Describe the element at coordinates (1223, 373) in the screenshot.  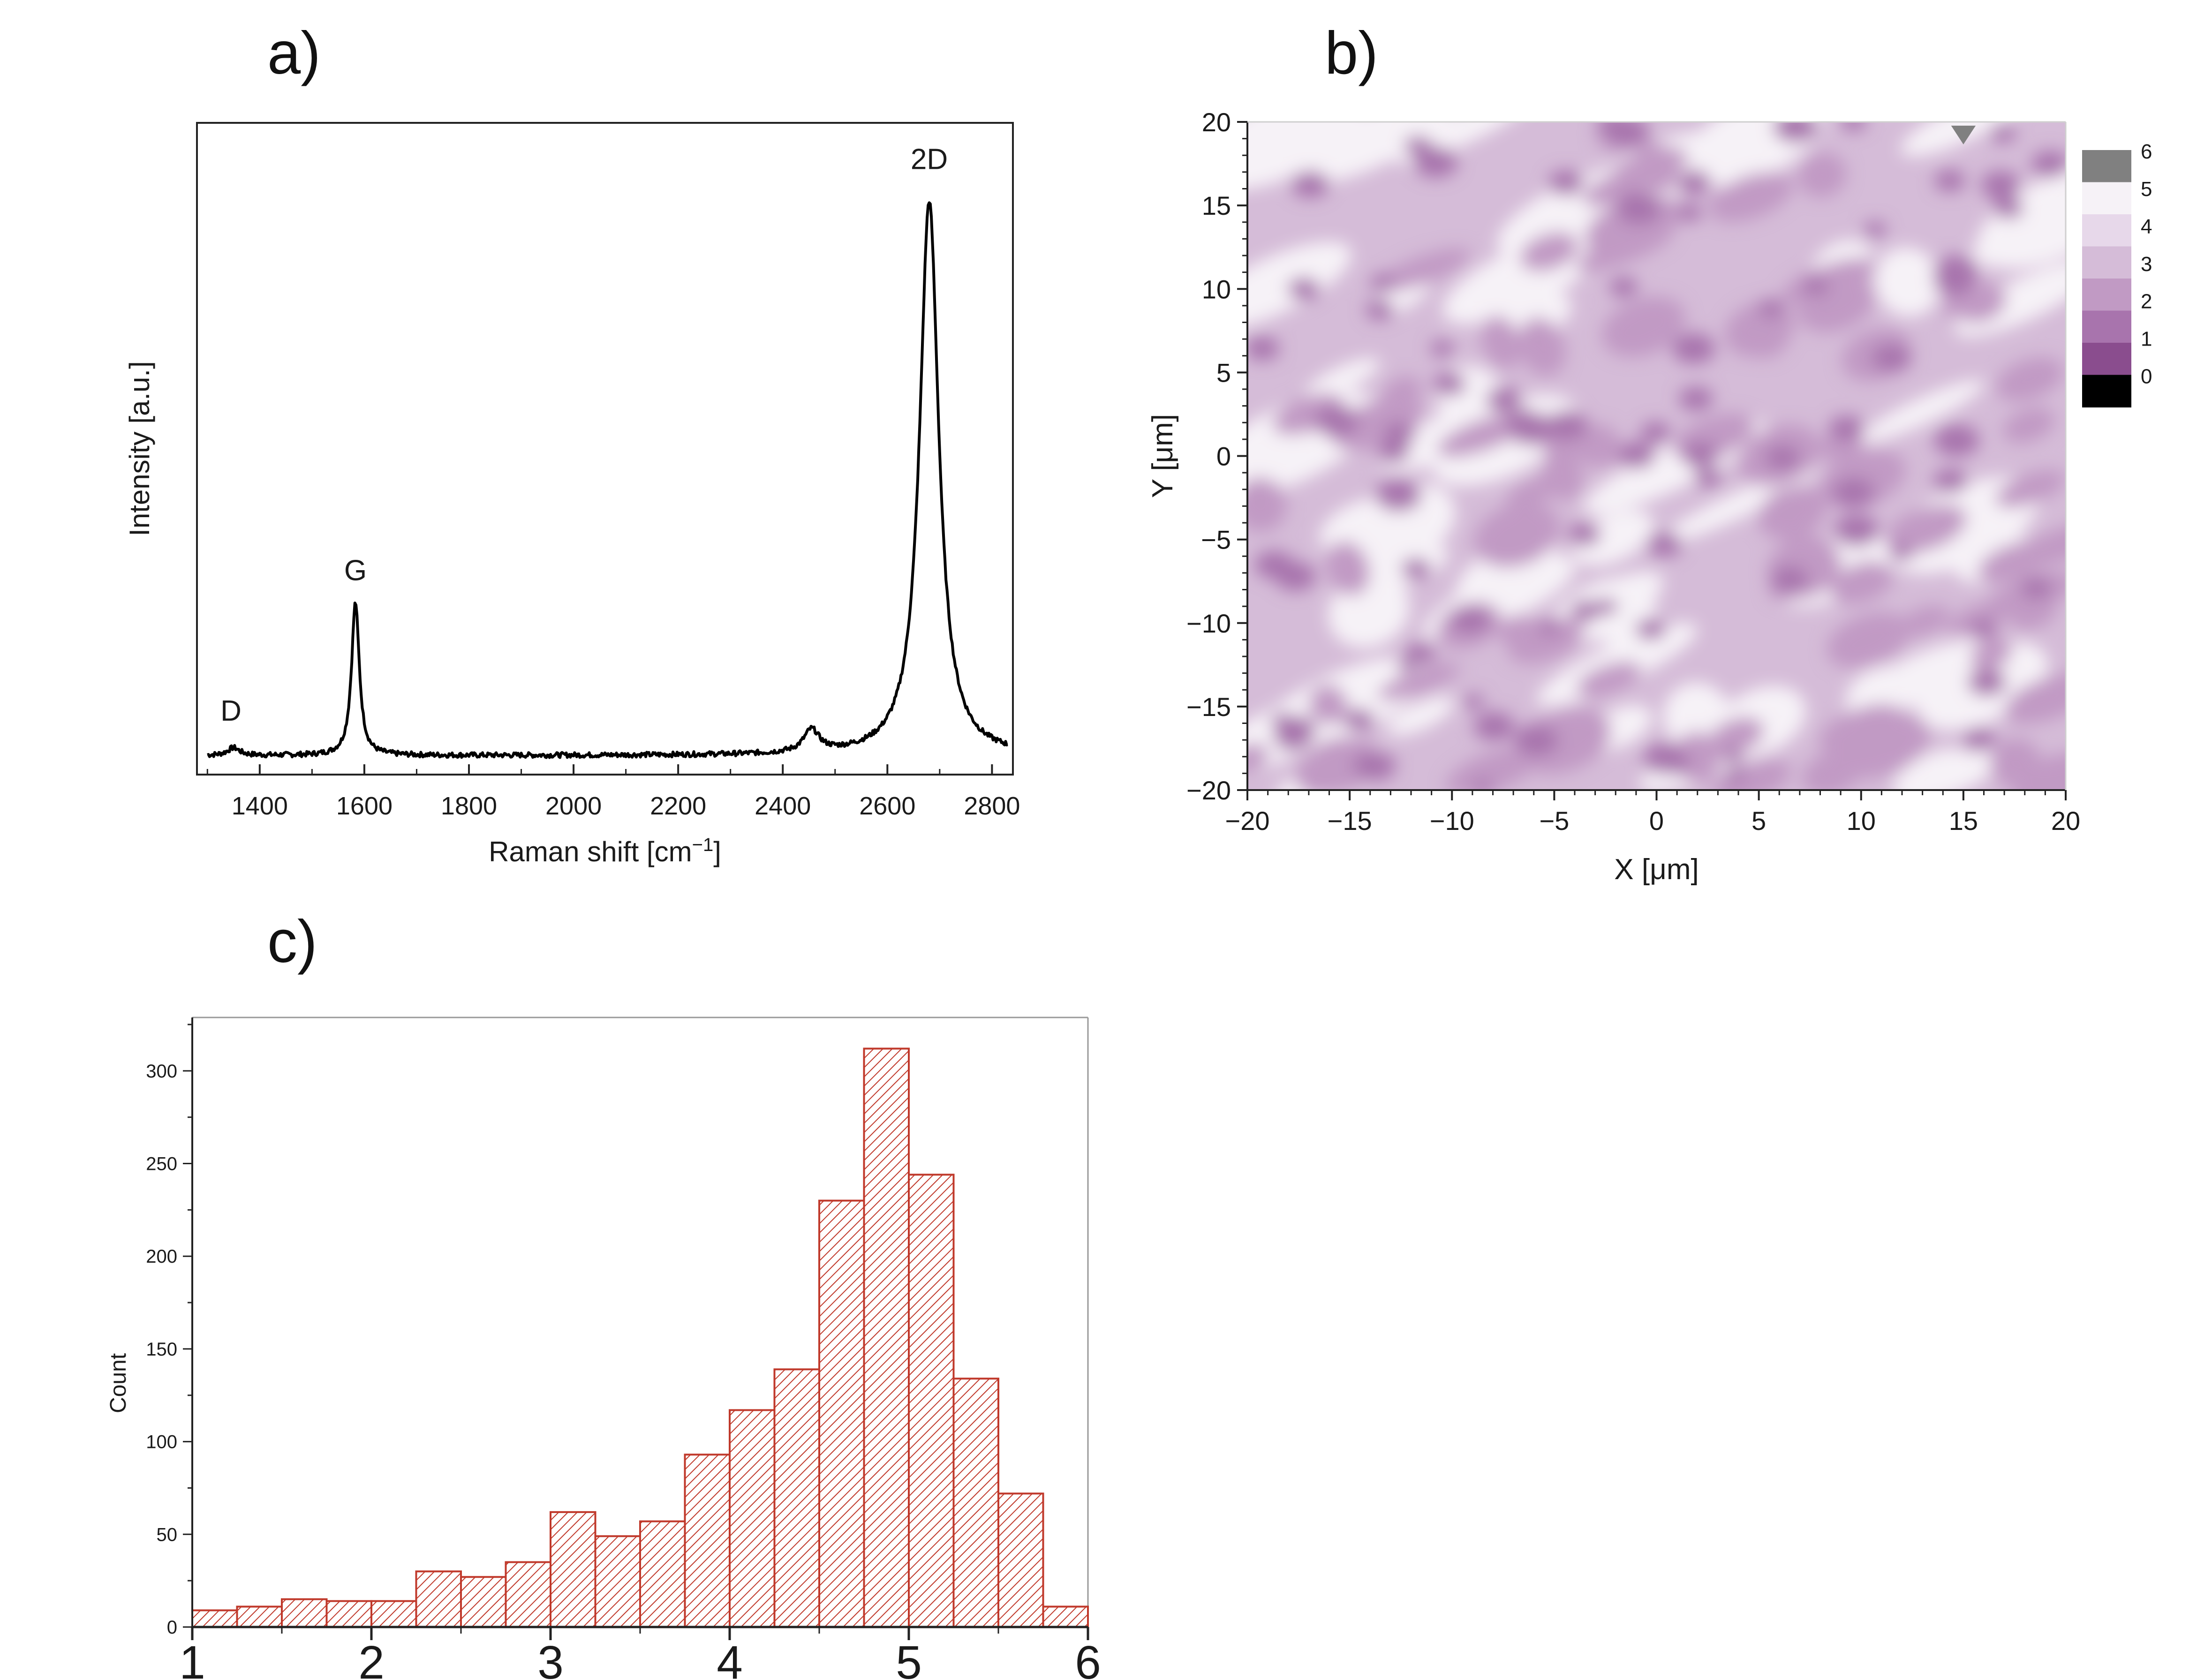
I see `y-tick-label: 5` at that location.